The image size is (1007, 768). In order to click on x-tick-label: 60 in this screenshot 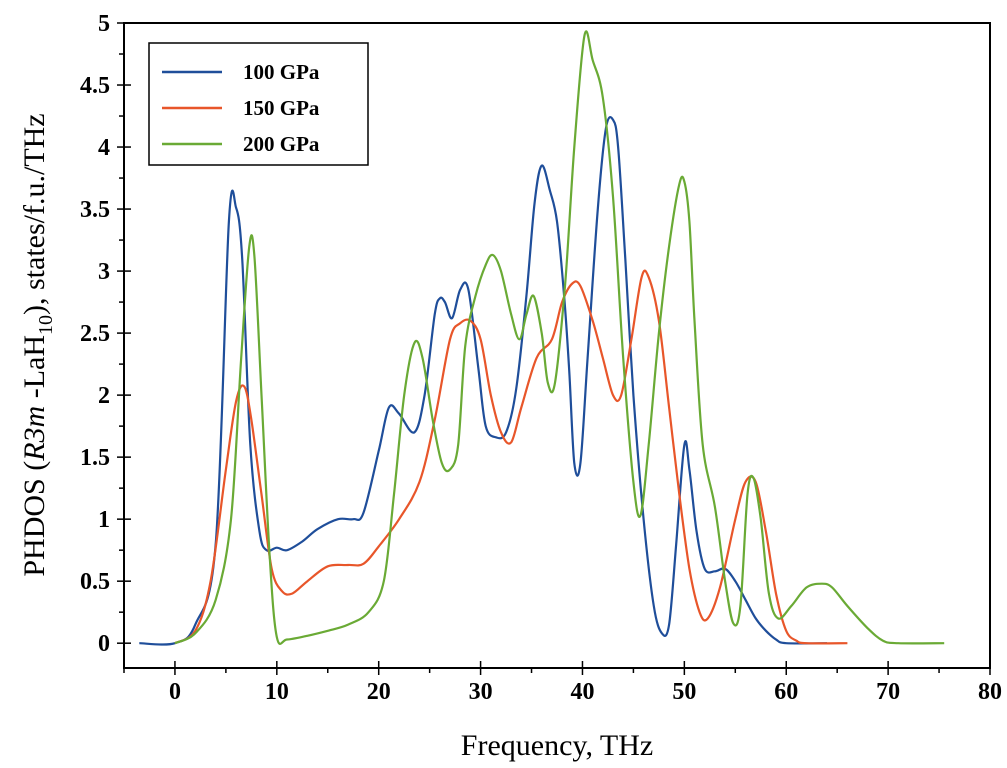, I will do `click(786, 692)`.